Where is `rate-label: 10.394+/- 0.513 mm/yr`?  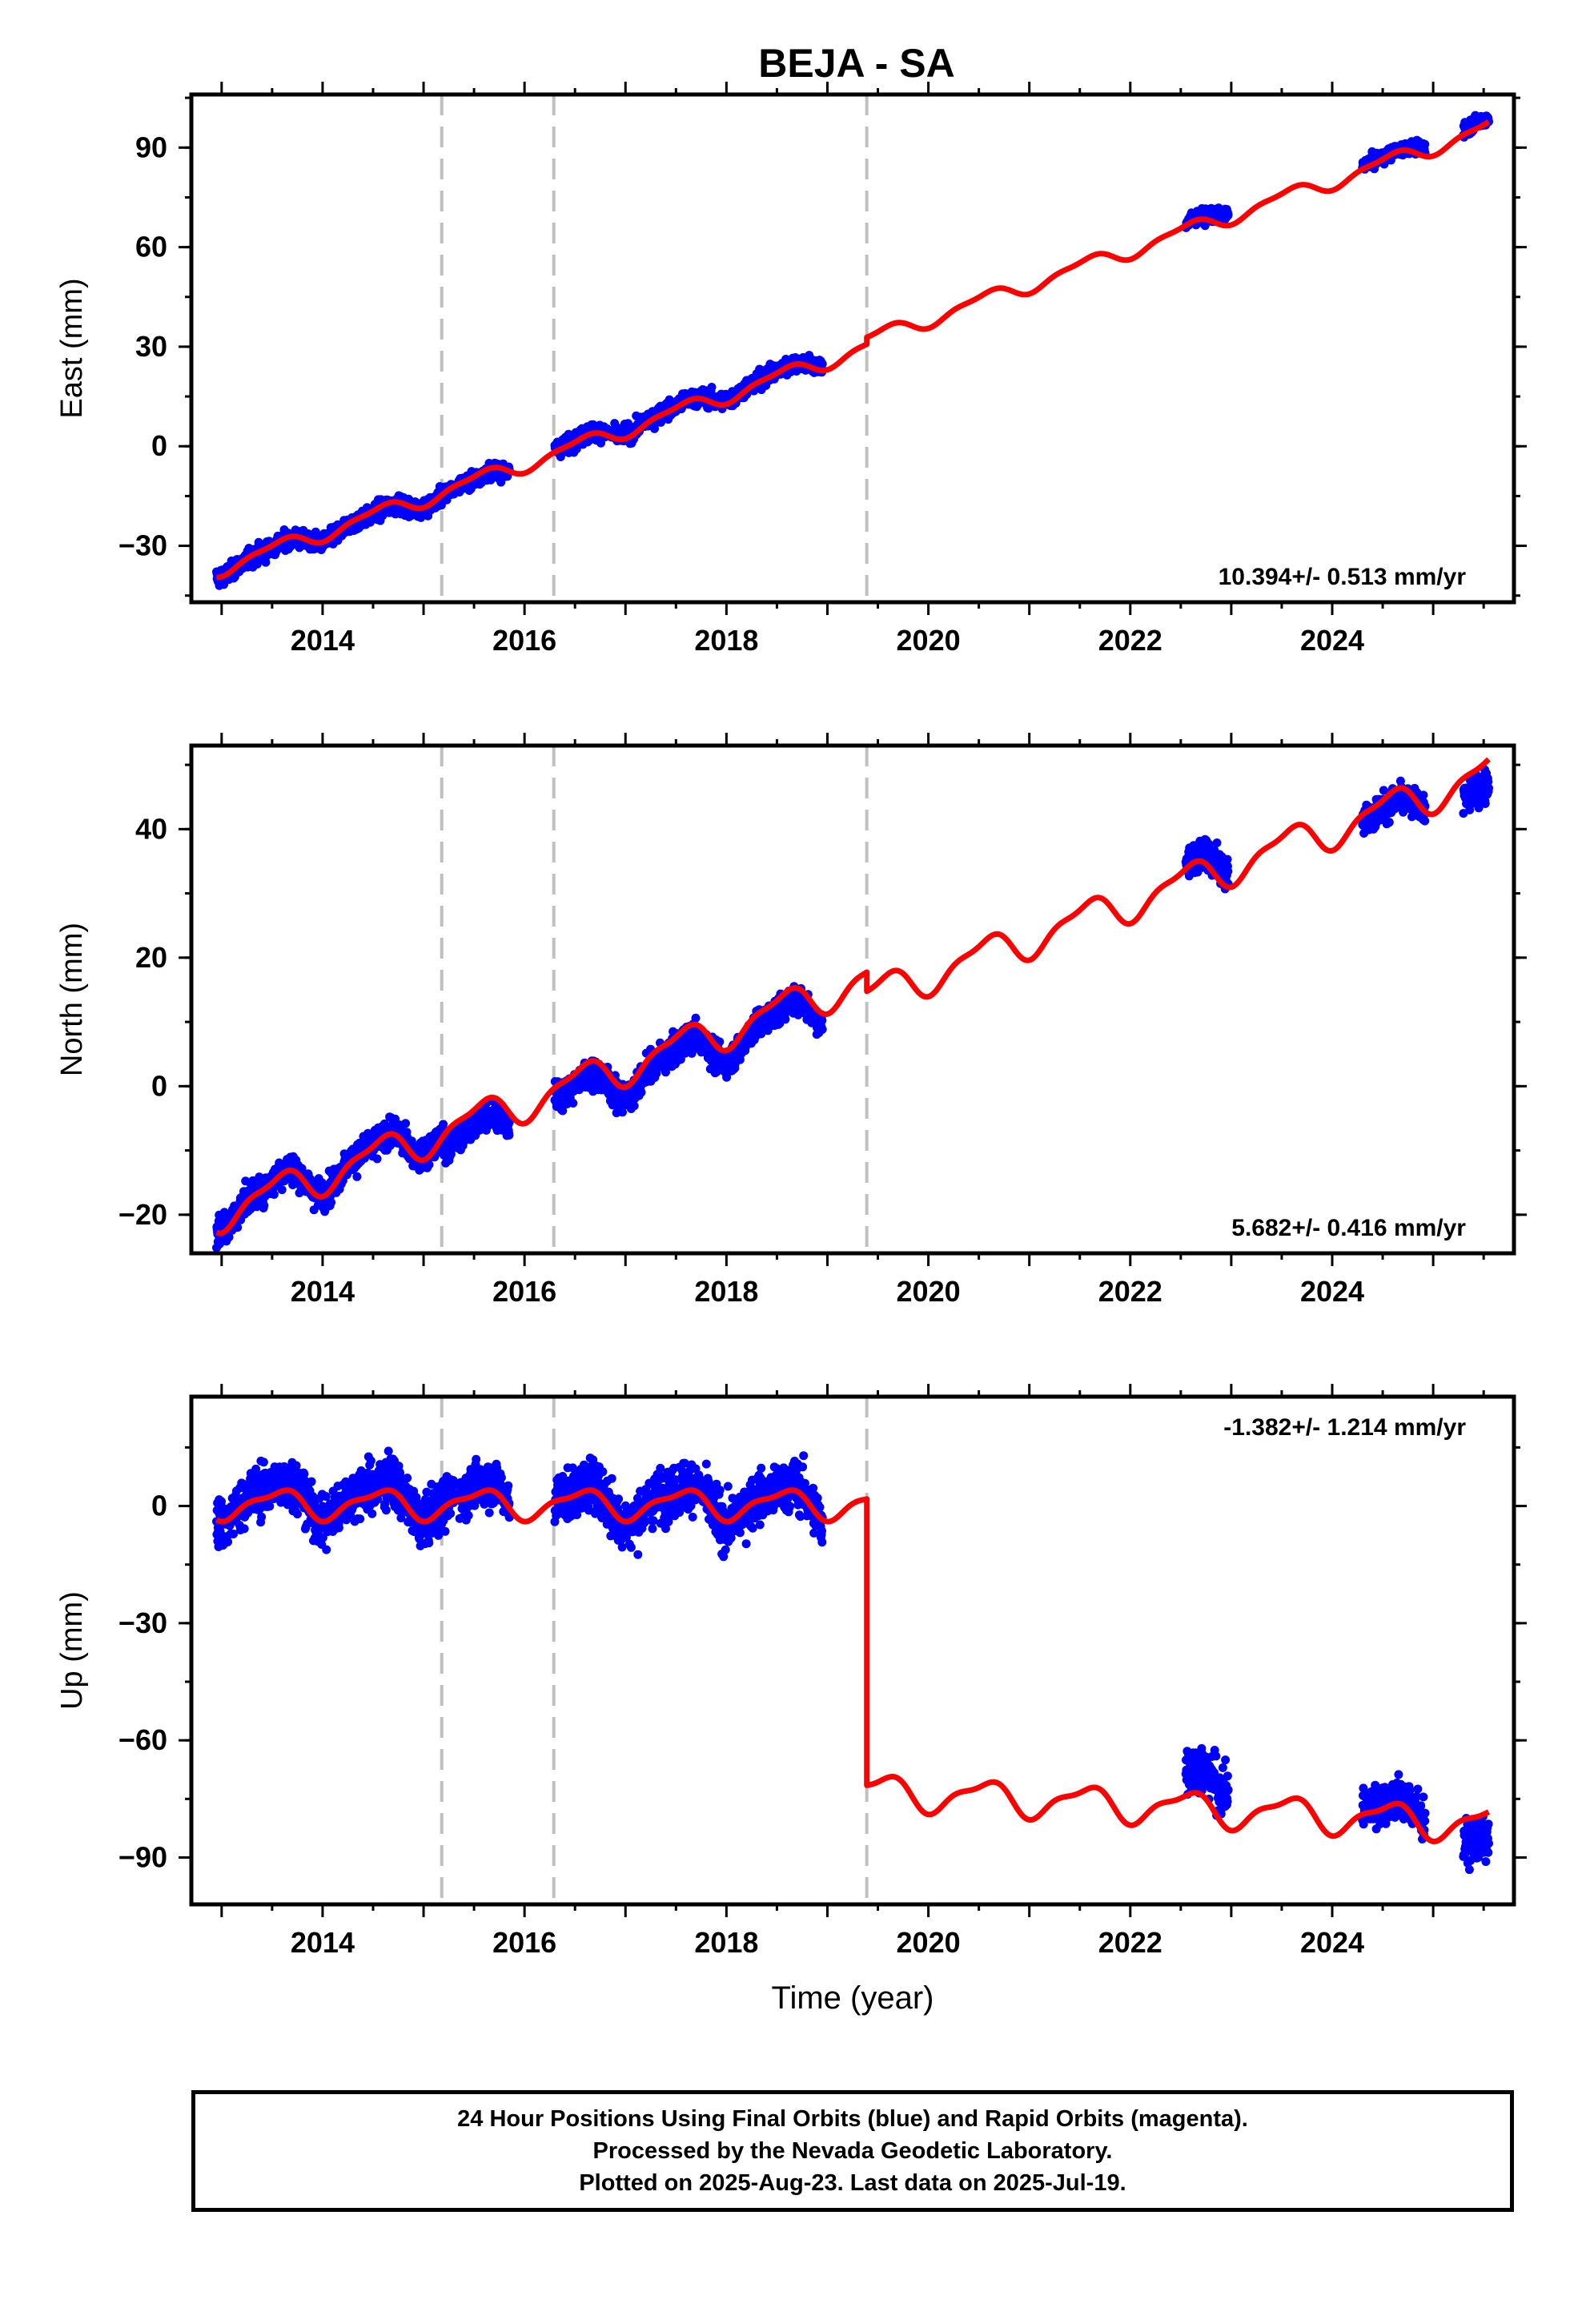
rate-label: 10.394+/- 0.513 mm/yr is located at coordinates (1343, 577).